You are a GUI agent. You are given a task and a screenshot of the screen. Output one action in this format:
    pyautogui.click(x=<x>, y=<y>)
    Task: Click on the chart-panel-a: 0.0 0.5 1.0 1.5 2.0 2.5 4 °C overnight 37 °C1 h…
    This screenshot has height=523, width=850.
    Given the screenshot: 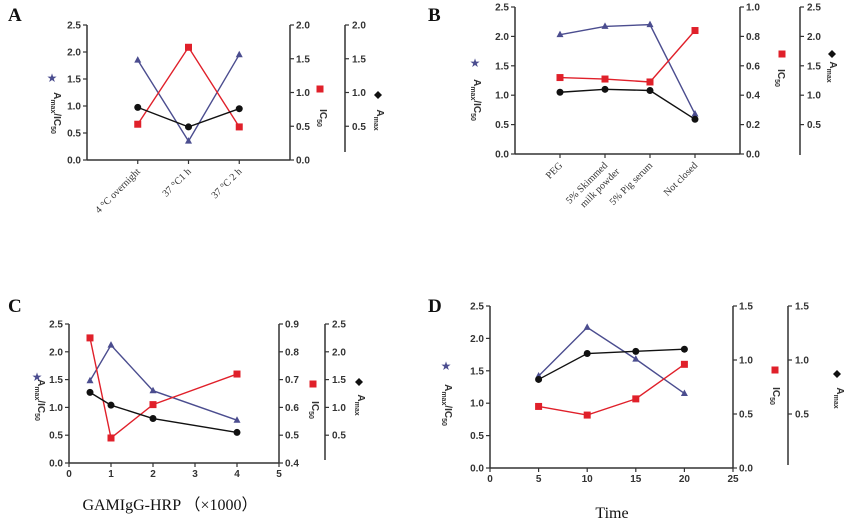 What is the action you would take?
    pyautogui.click(x=216, y=118)
    